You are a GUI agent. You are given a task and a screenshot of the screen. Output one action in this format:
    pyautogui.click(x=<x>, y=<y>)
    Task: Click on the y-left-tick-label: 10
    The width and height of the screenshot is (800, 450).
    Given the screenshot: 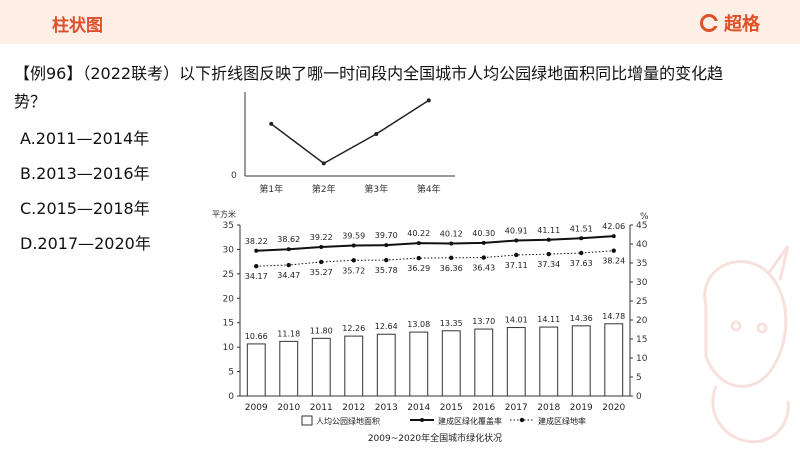 What is the action you would take?
    pyautogui.click(x=229, y=348)
    